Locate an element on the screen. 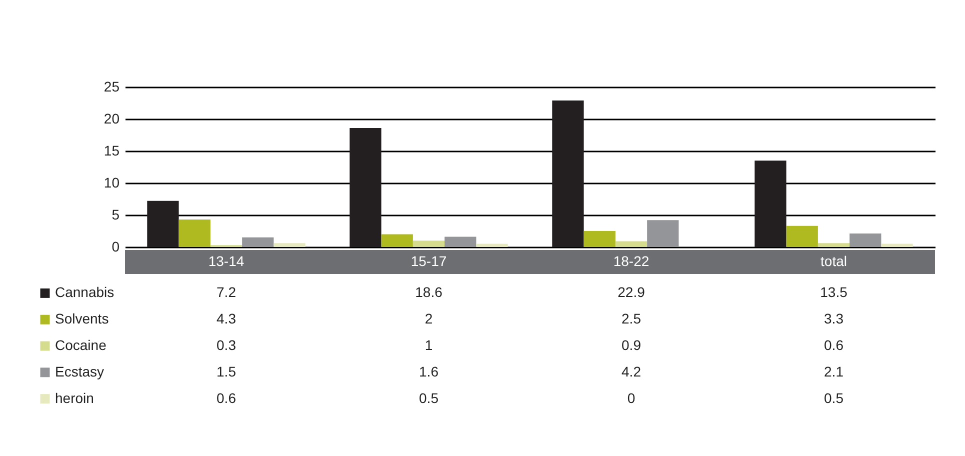  y-tick-label: 10 is located at coordinates (112, 182).